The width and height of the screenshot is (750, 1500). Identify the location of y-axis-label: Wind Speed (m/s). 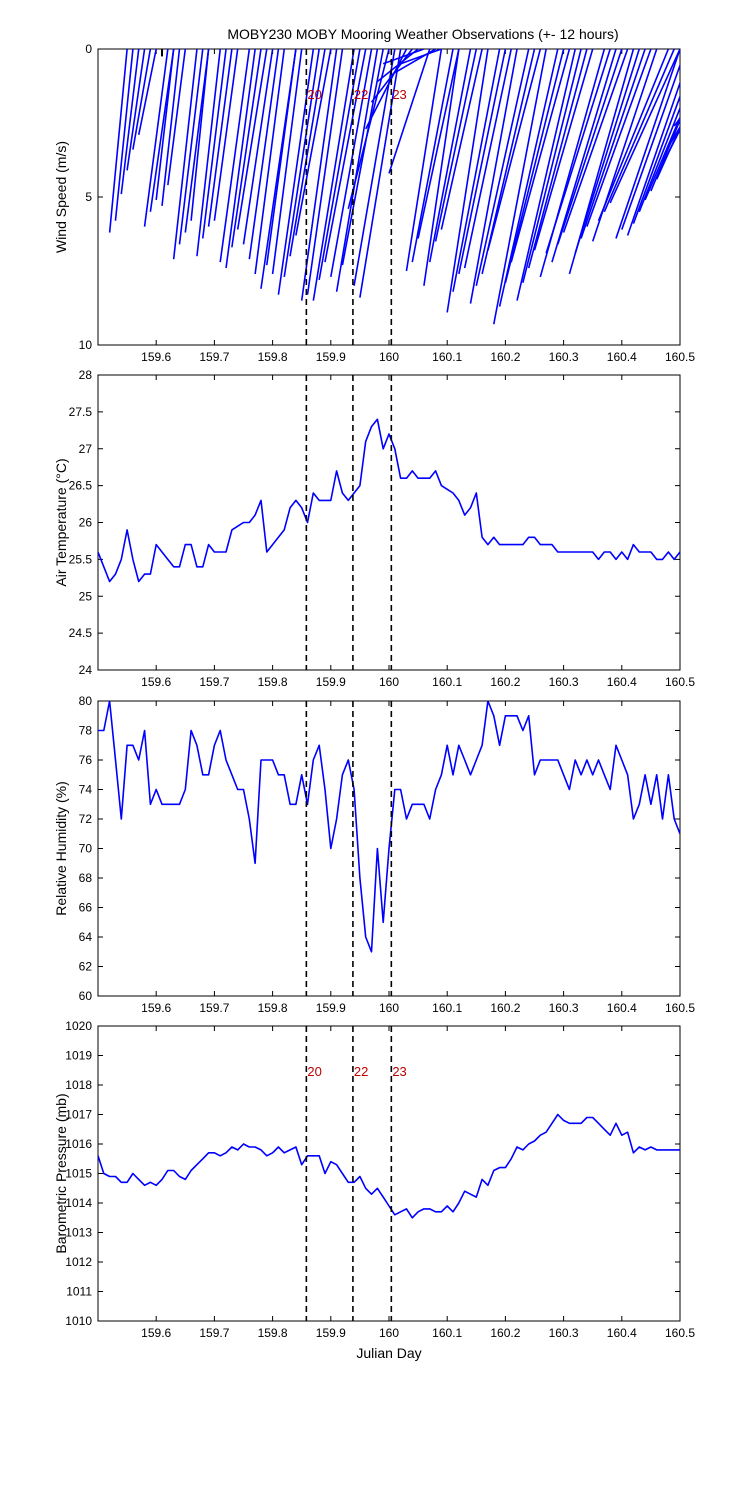
(61, 197).